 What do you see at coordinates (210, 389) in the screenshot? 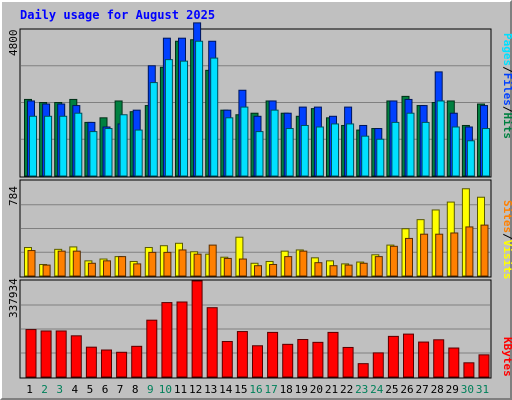
I see `x-tick-label: 13` at bounding box center [210, 389].